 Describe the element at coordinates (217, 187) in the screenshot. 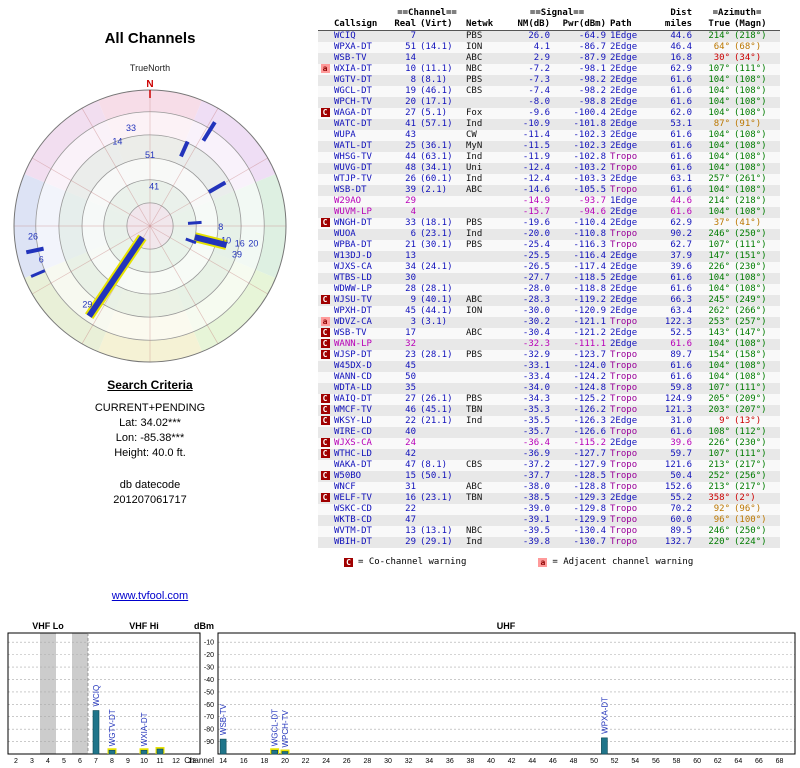

I see `signal-tick` at that location.